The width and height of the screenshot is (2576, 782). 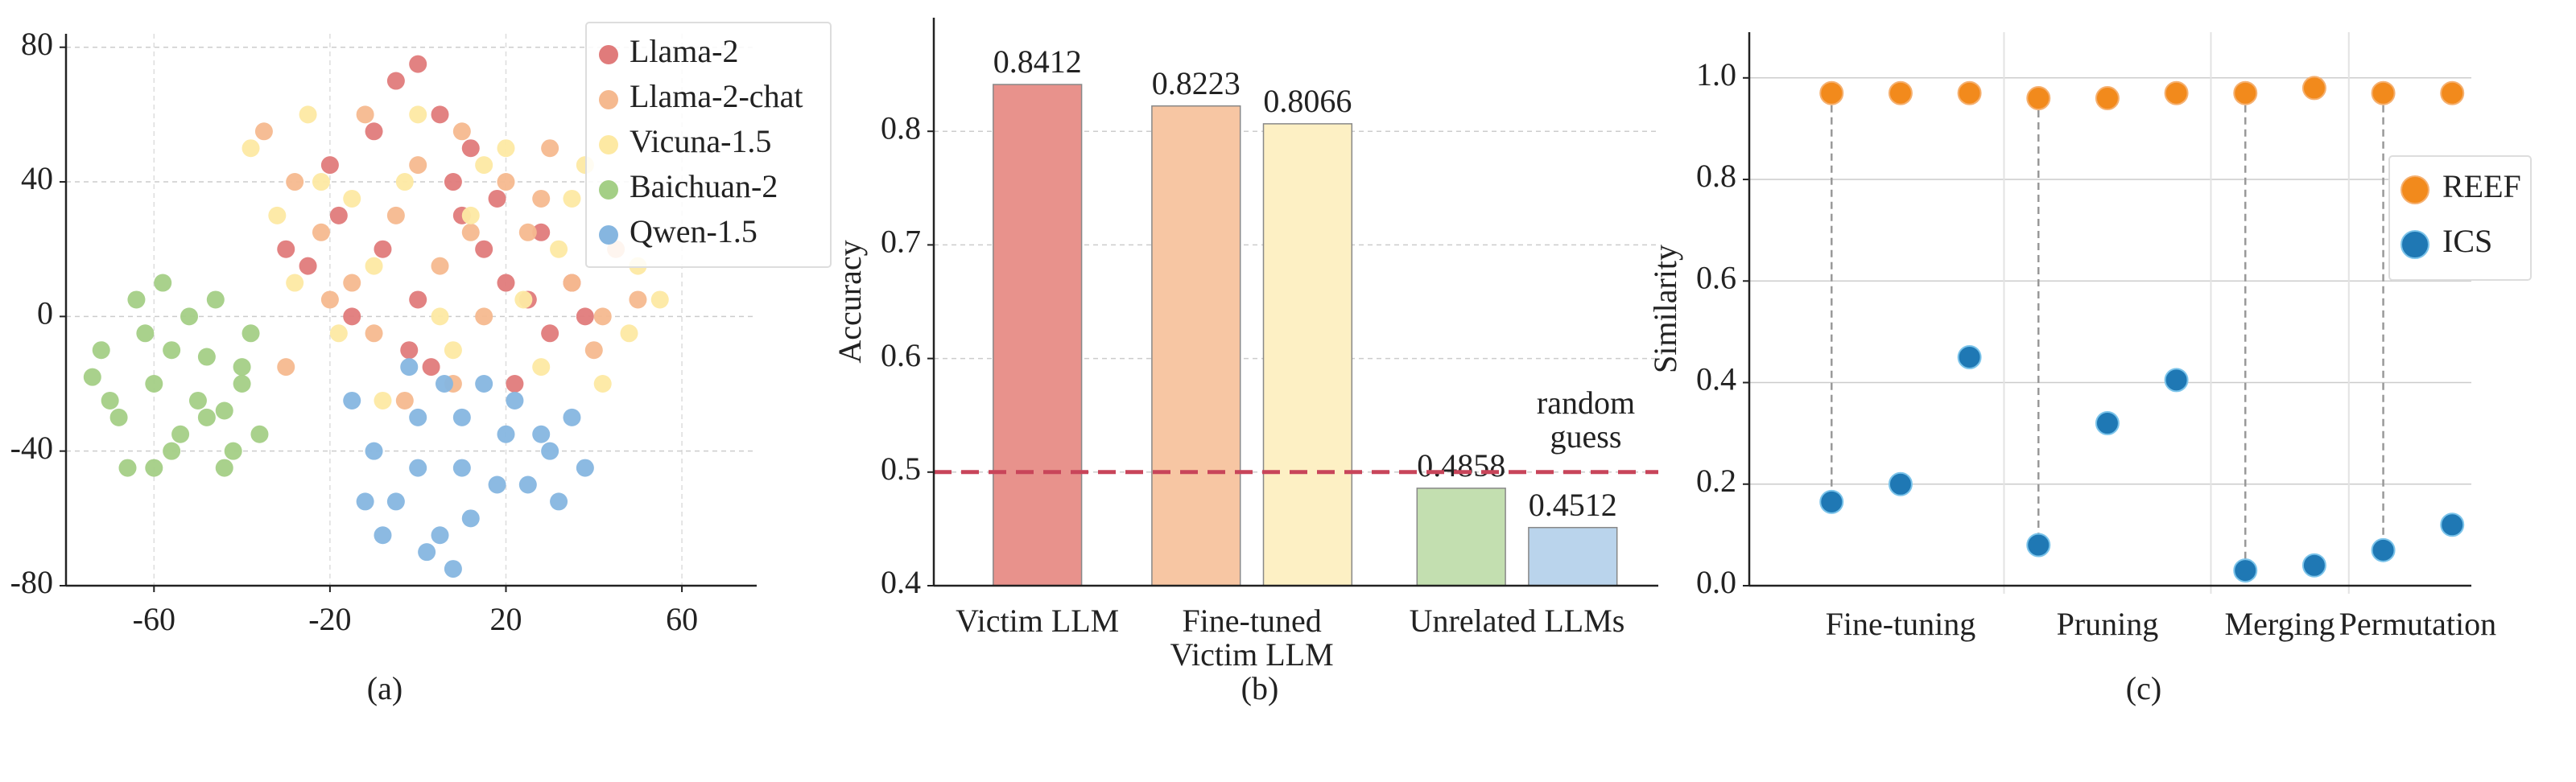 I want to click on y-tick-label: 0.2, so click(x=1716, y=481).